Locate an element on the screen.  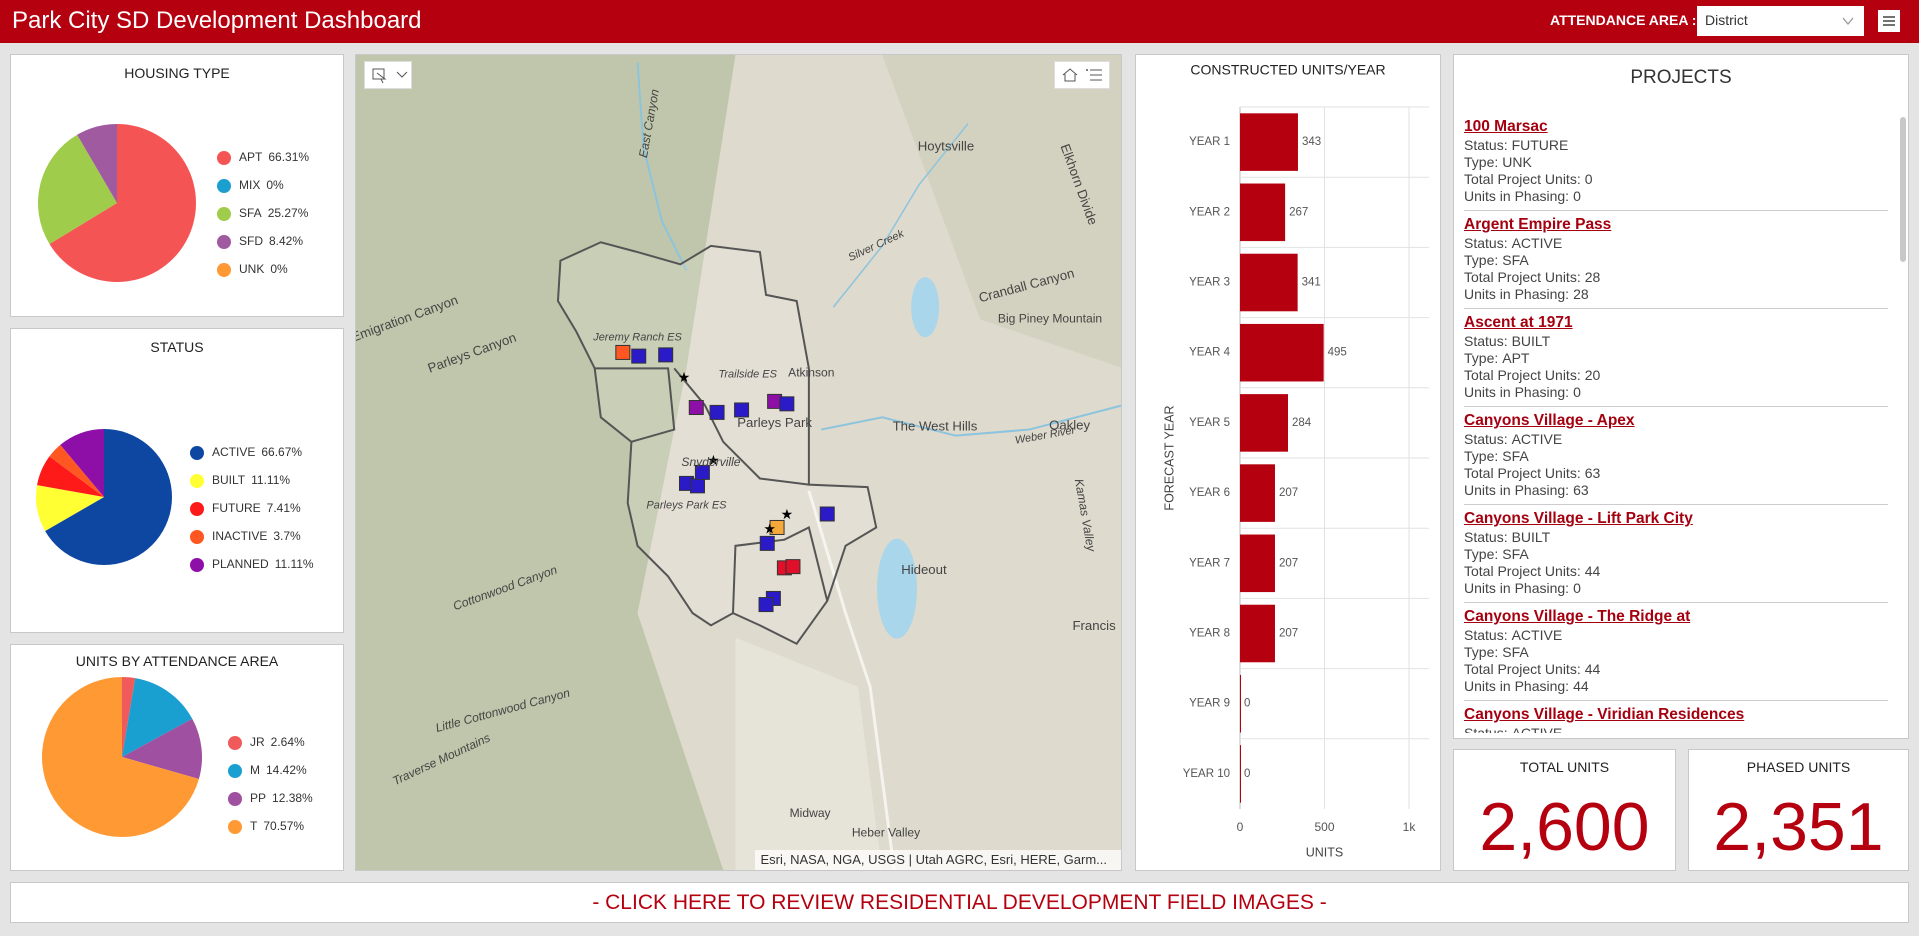
project-field: Units in Phasing: 28 is located at coordinates (1676, 294).